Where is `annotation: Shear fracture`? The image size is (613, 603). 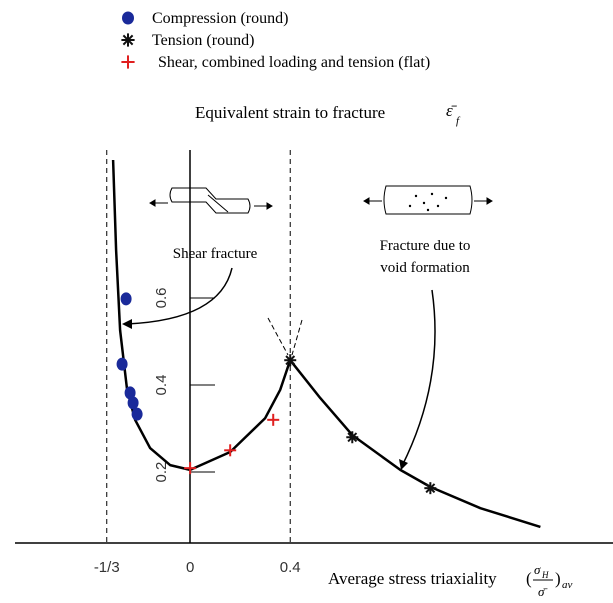 annotation: Shear fracture is located at coordinates (215, 254).